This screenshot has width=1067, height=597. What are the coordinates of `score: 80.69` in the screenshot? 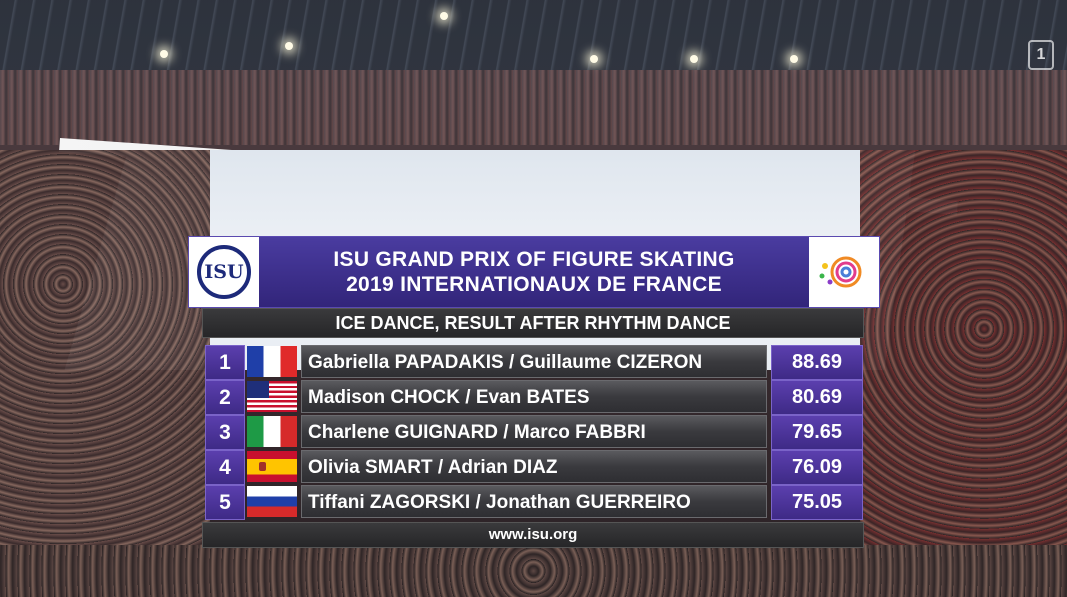 It's located at (817, 397).